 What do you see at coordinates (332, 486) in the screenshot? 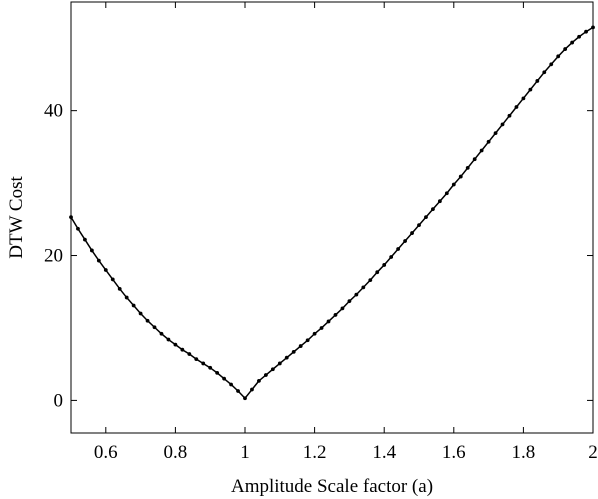
I see `x-axis-title: Amplitude Scale factor (a)` at bounding box center [332, 486].